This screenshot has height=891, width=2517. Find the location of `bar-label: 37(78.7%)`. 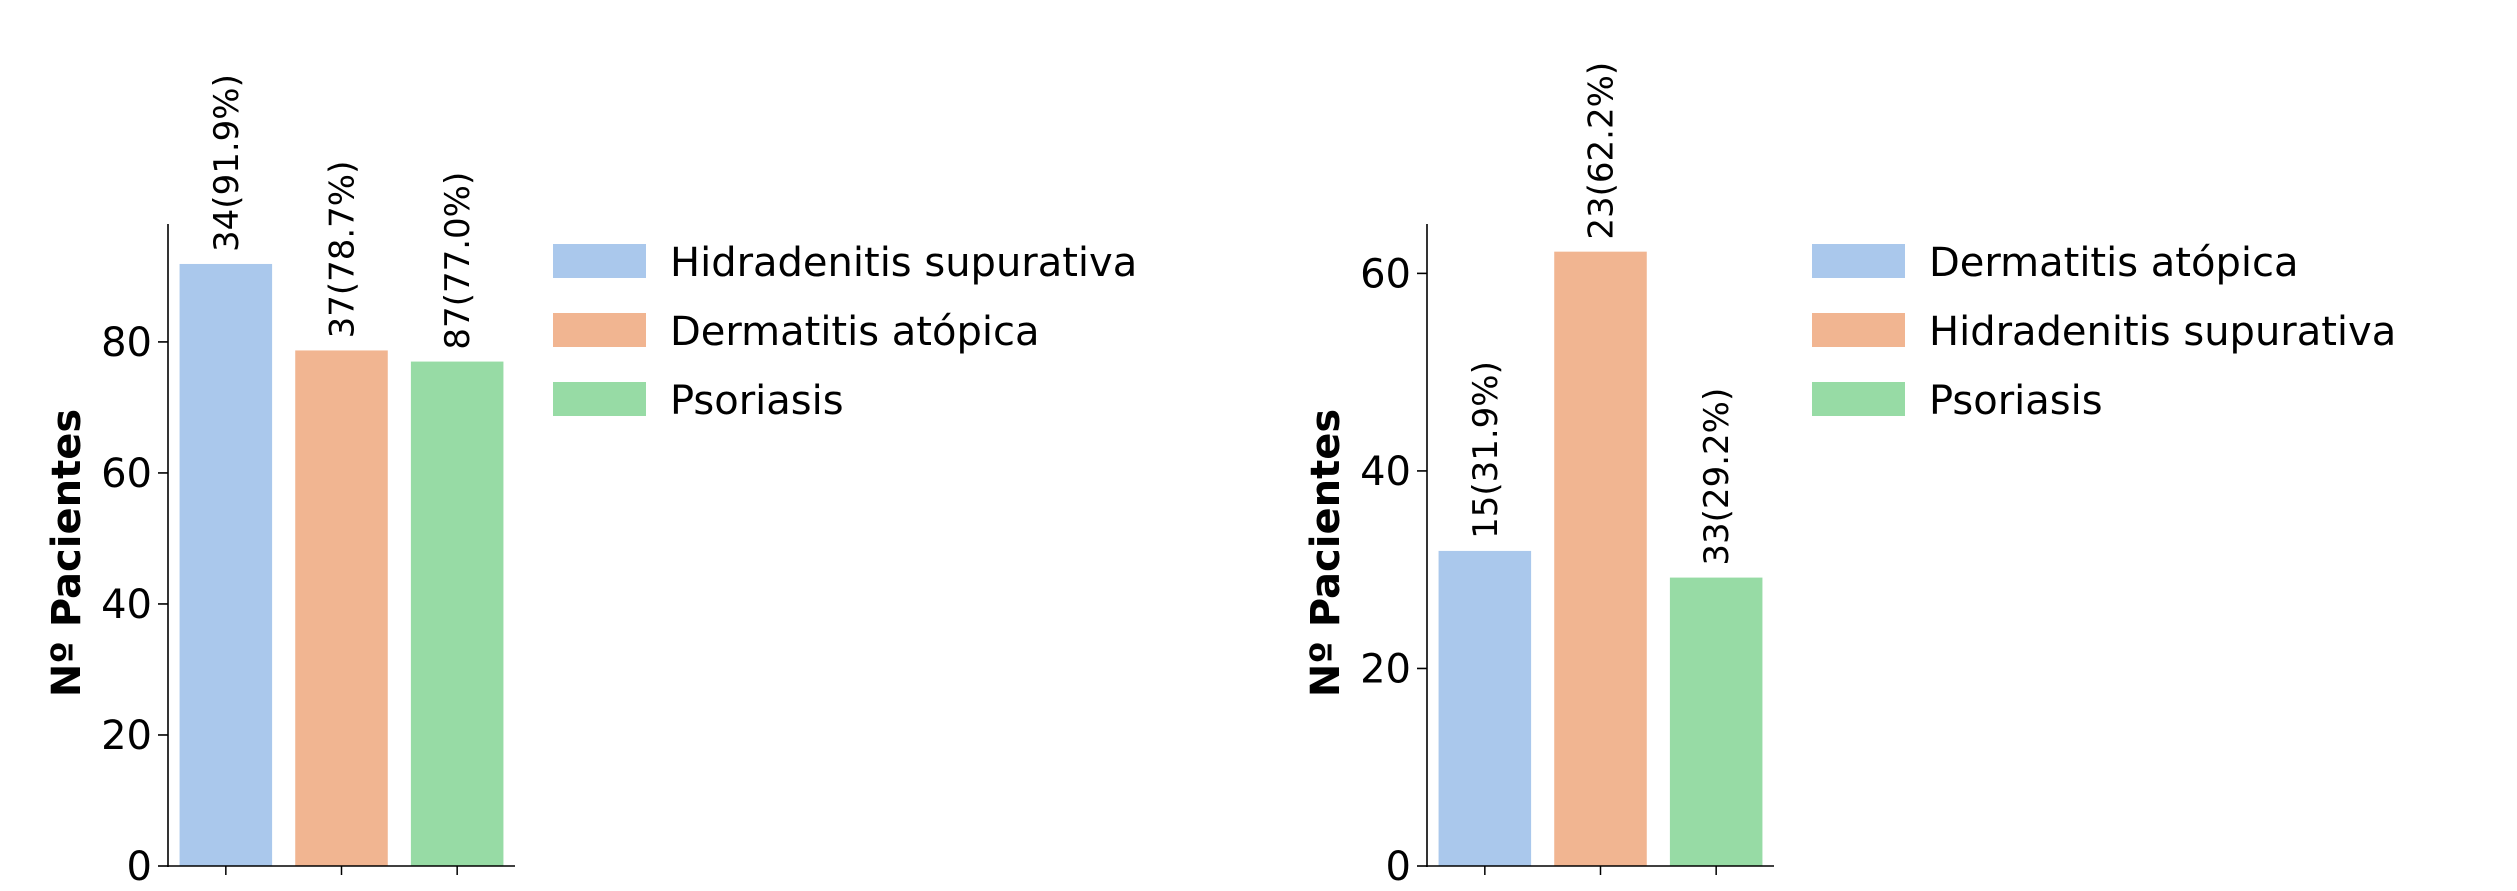

bar-label: 37(78.7%) is located at coordinates (343, 250).